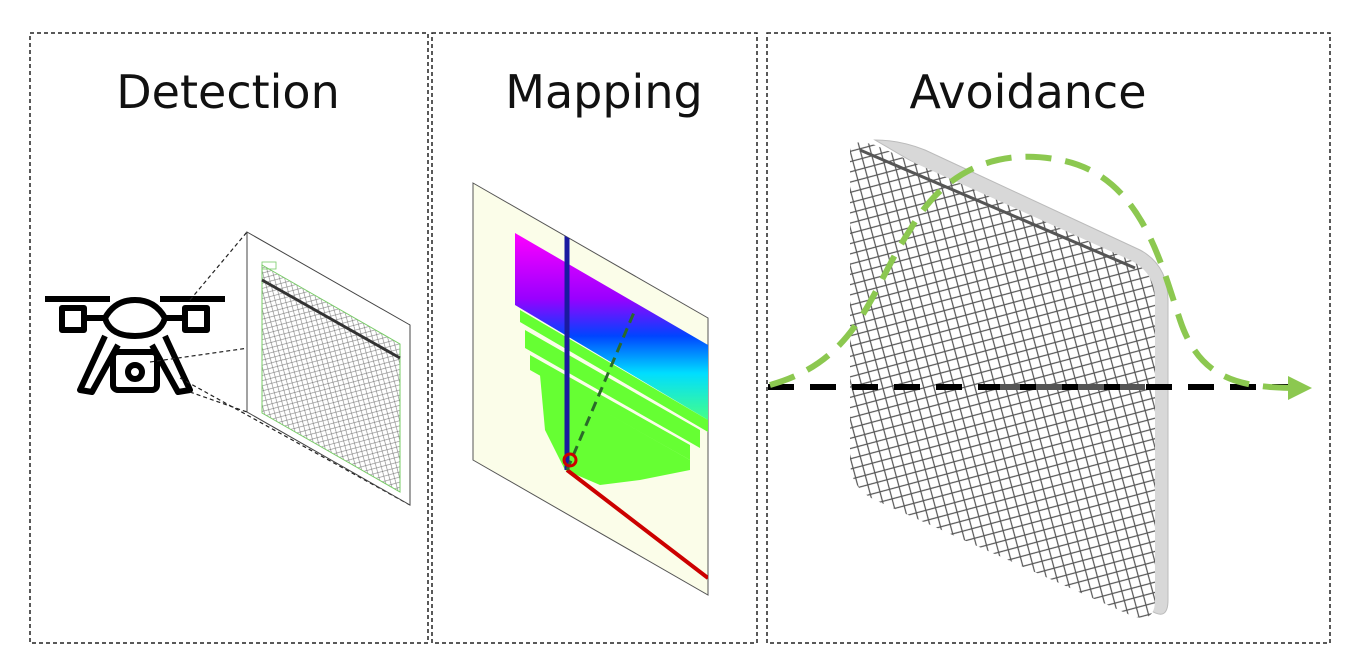  What do you see at coordinates (1040, 276) in the screenshot?
I see `avoidance-path` at bounding box center [1040, 276].